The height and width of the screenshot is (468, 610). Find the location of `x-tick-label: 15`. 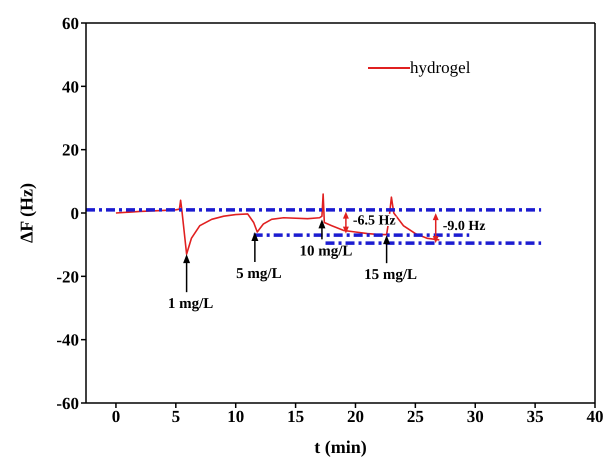

x-tick-label: 15 is located at coordinates (295, 416).